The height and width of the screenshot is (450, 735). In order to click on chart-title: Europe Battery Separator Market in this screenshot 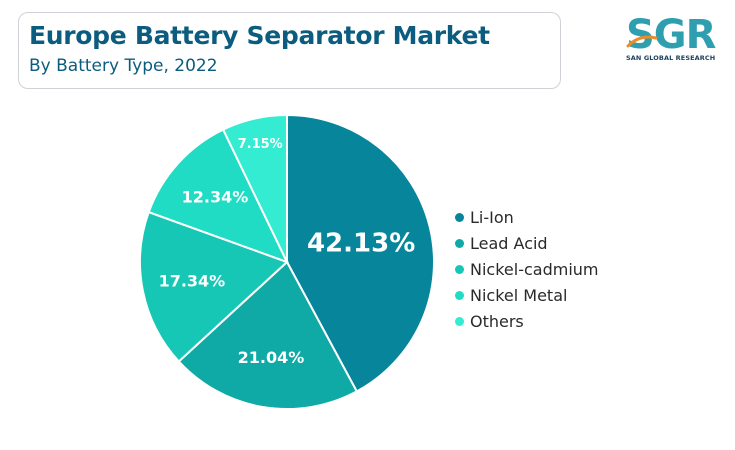, I will do `click(259, 35)`.